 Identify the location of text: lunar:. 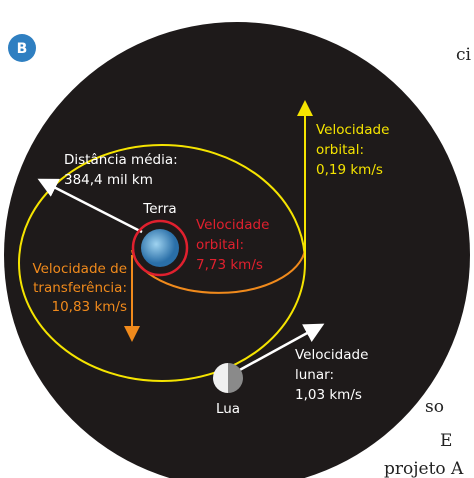
(314, 375).